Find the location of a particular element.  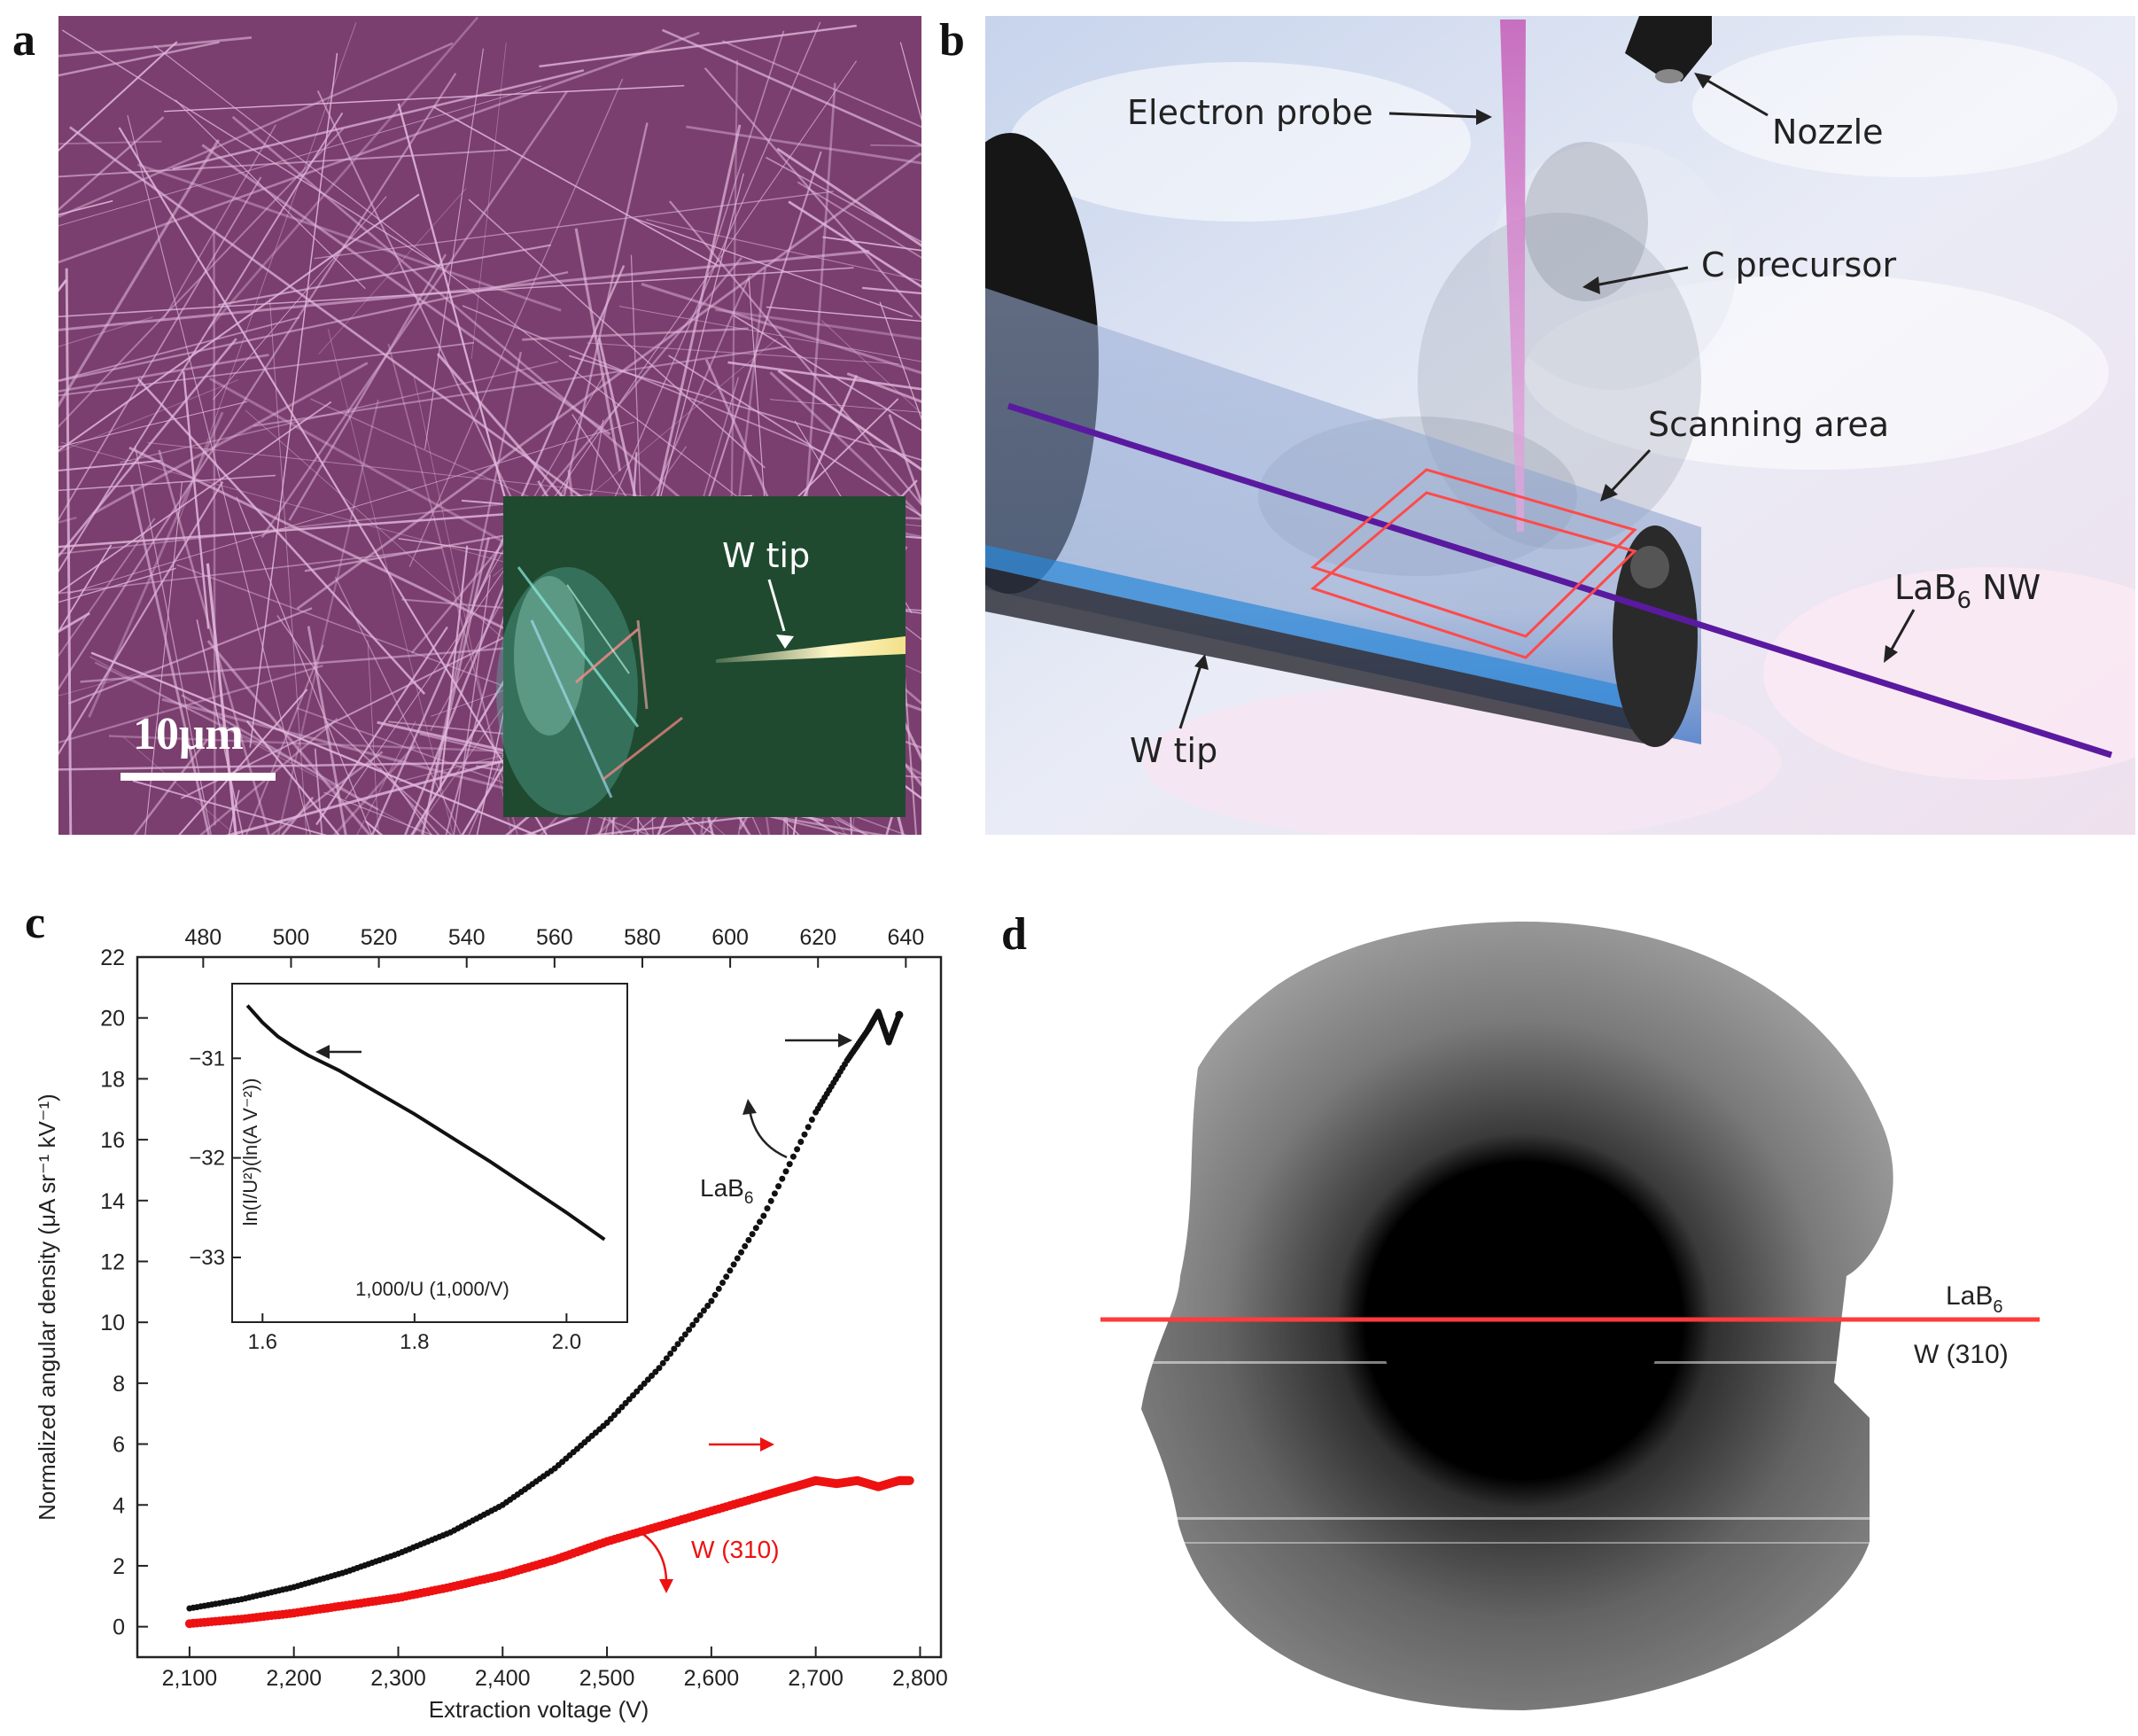

scale-bar is located at coordinates (199, 777).